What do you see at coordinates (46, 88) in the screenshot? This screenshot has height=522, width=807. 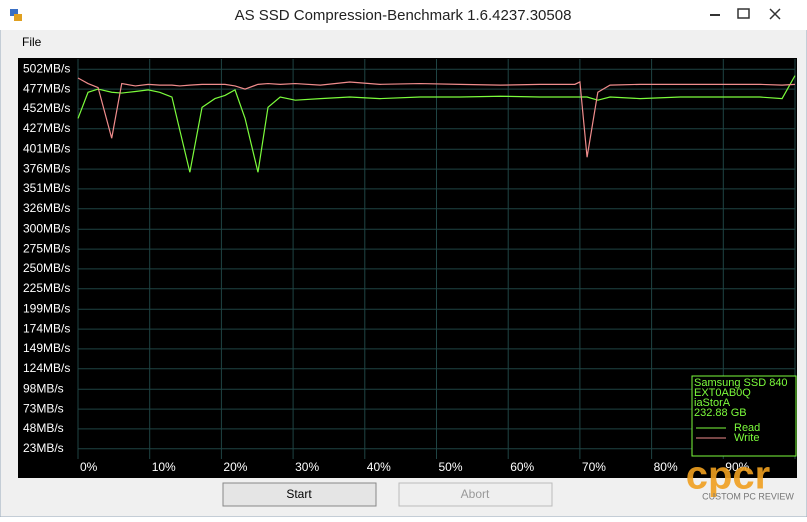 I see `y-tick-label: 477MB/s` at bounding box center [46, 88].